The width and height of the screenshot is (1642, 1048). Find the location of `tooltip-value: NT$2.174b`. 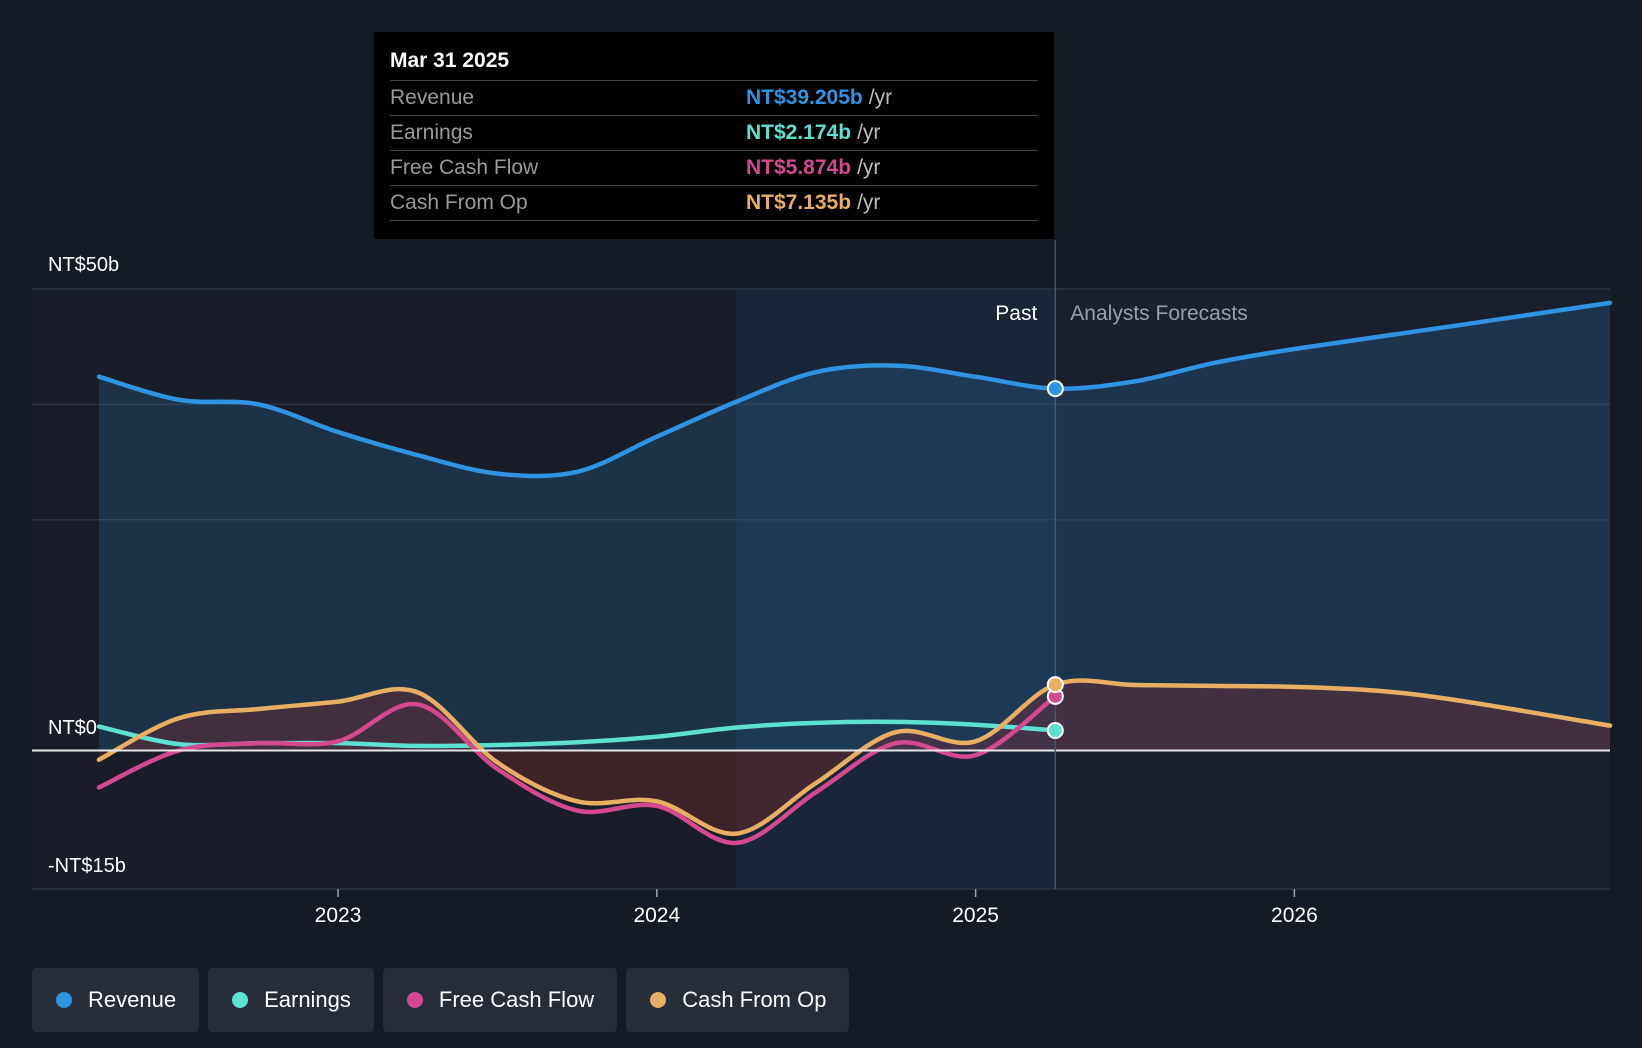

tooltip-value: NT$2.174b is located at coordinates (799, 132).